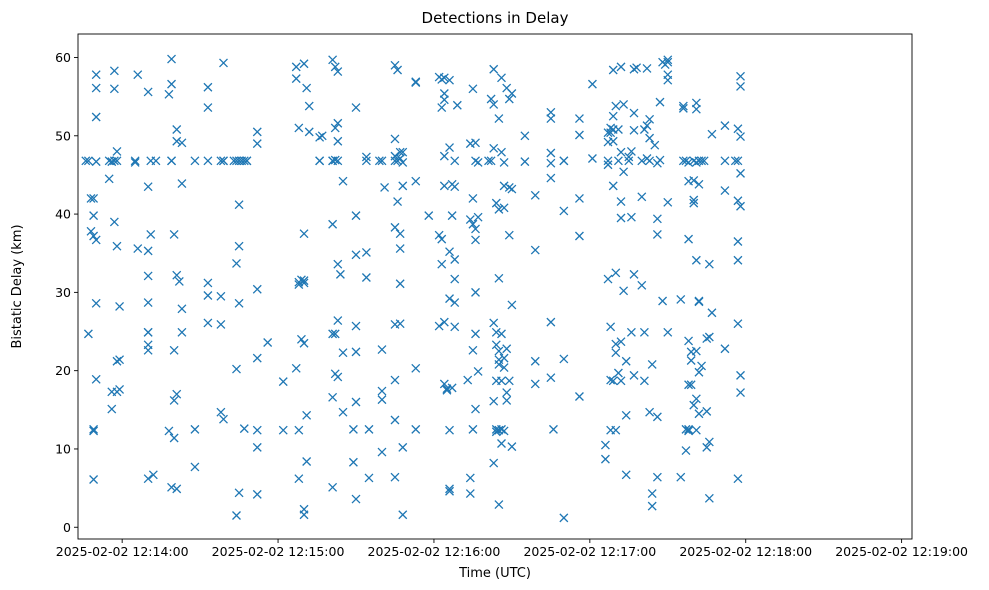 This screenshot has height=590, width=989. Describe the element at coordinates (63, 214) in the screenshot. I see `y-tick-label: 40` at that location.